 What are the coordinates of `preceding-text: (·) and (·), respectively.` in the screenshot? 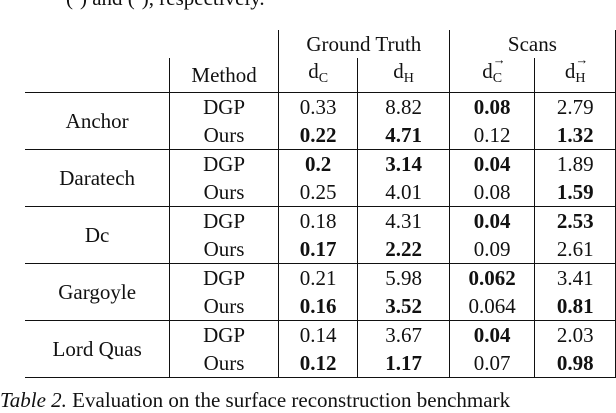 It's located at (165, 5).